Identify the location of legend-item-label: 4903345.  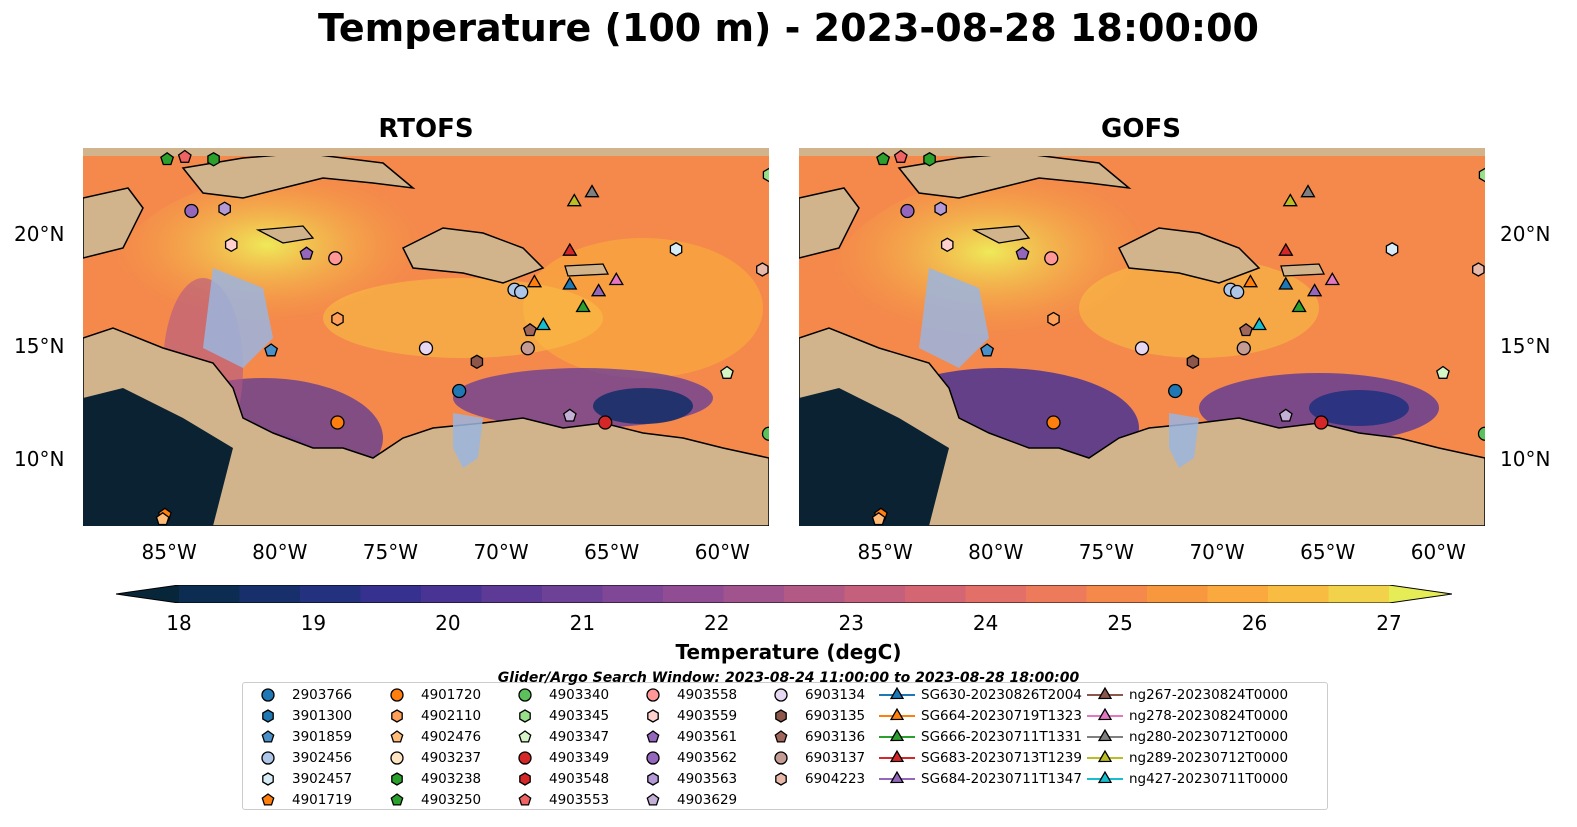
(579, 716).